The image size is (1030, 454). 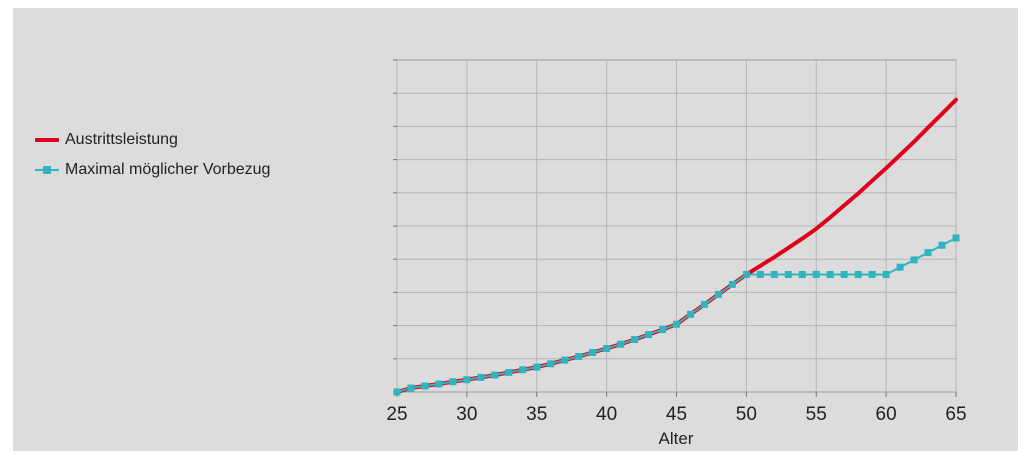 What do you see at coordinates (395, 226) in the screenshot?
I see `y-axis-ticks` at bounding box center [395, 226].